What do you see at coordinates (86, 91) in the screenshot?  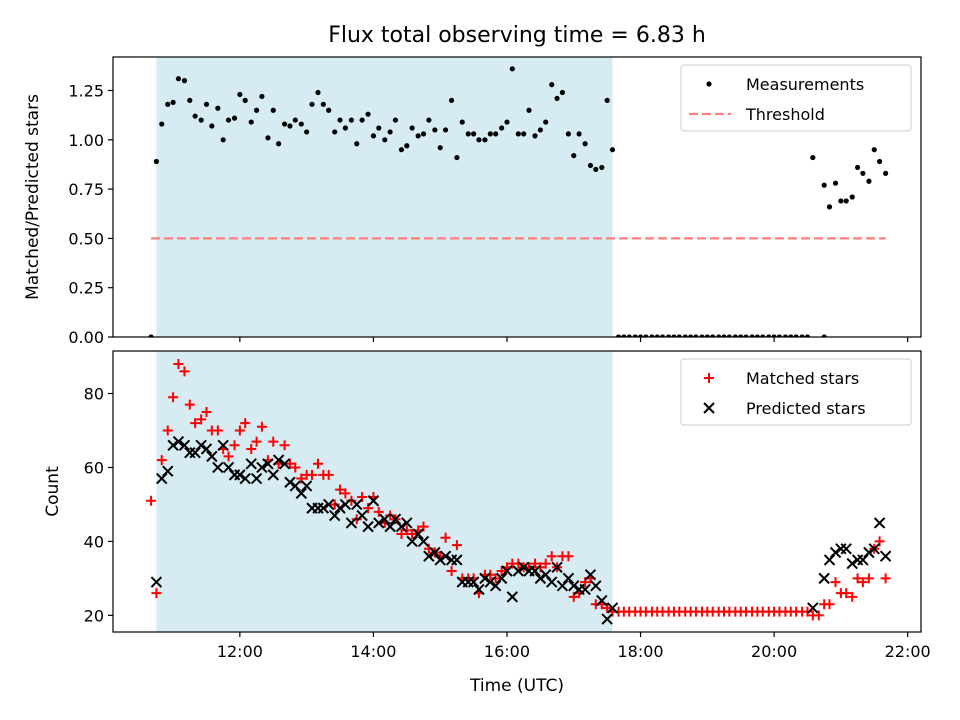 I see `y-tick-label: 1.25` at bounding box center [86, 91].